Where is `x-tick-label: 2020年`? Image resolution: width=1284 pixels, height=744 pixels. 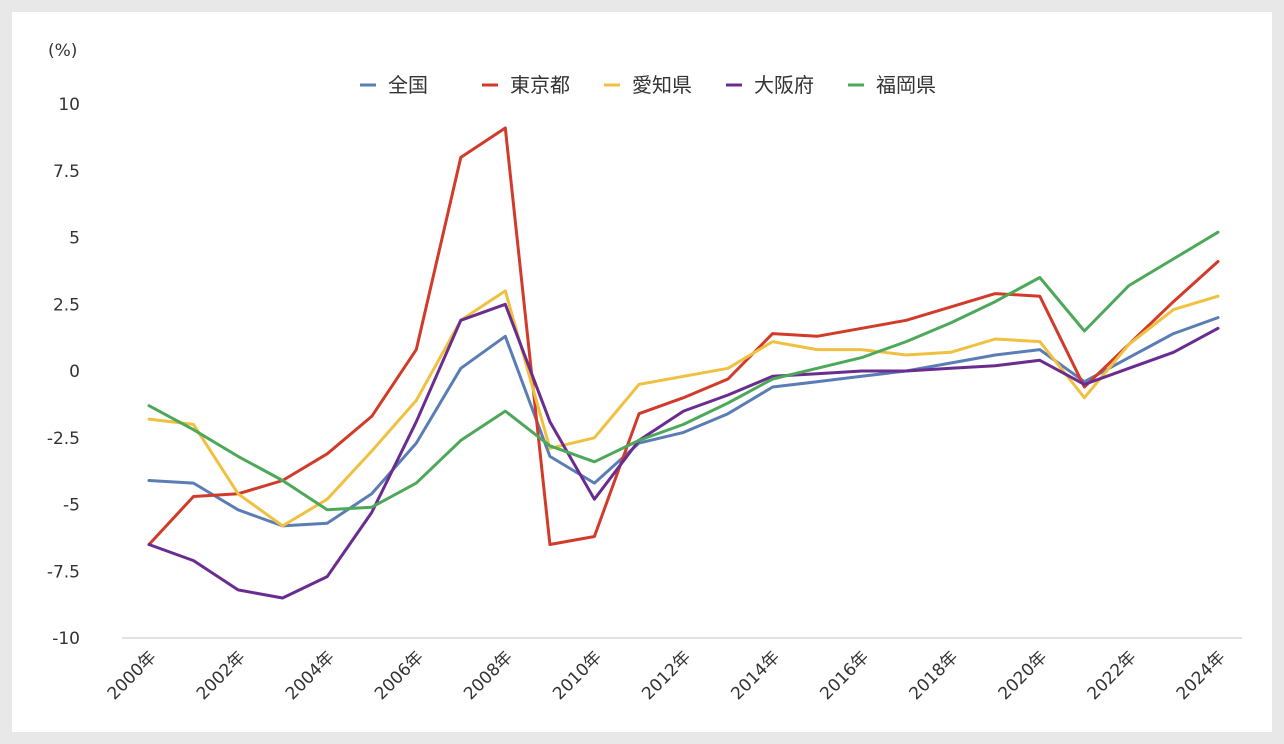
x-tick-label: 2020年 is located at coordinates (1023, 675).